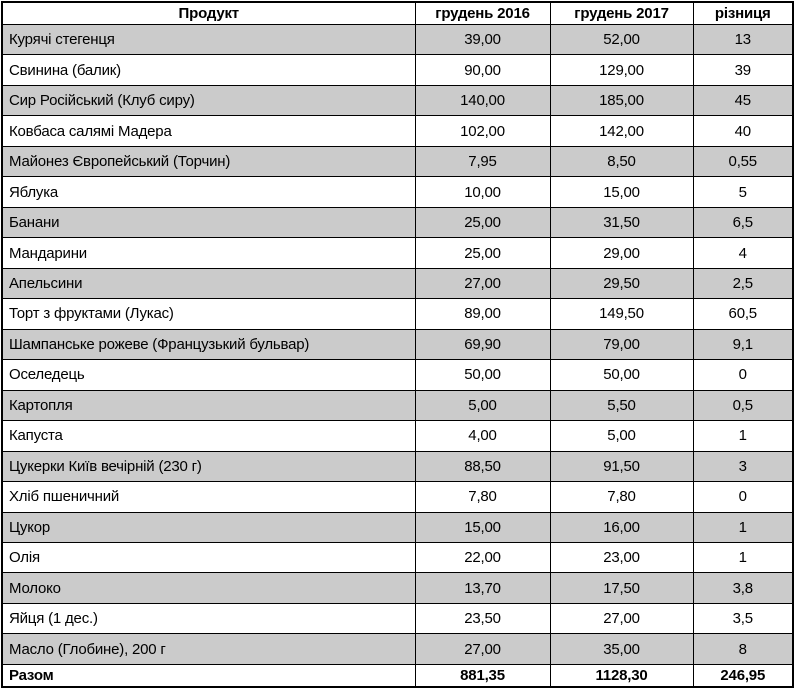 Image resolution: width=794 pixels, height=690 pixels. I want to click on product-cell: Яблука, so click(208, 192).